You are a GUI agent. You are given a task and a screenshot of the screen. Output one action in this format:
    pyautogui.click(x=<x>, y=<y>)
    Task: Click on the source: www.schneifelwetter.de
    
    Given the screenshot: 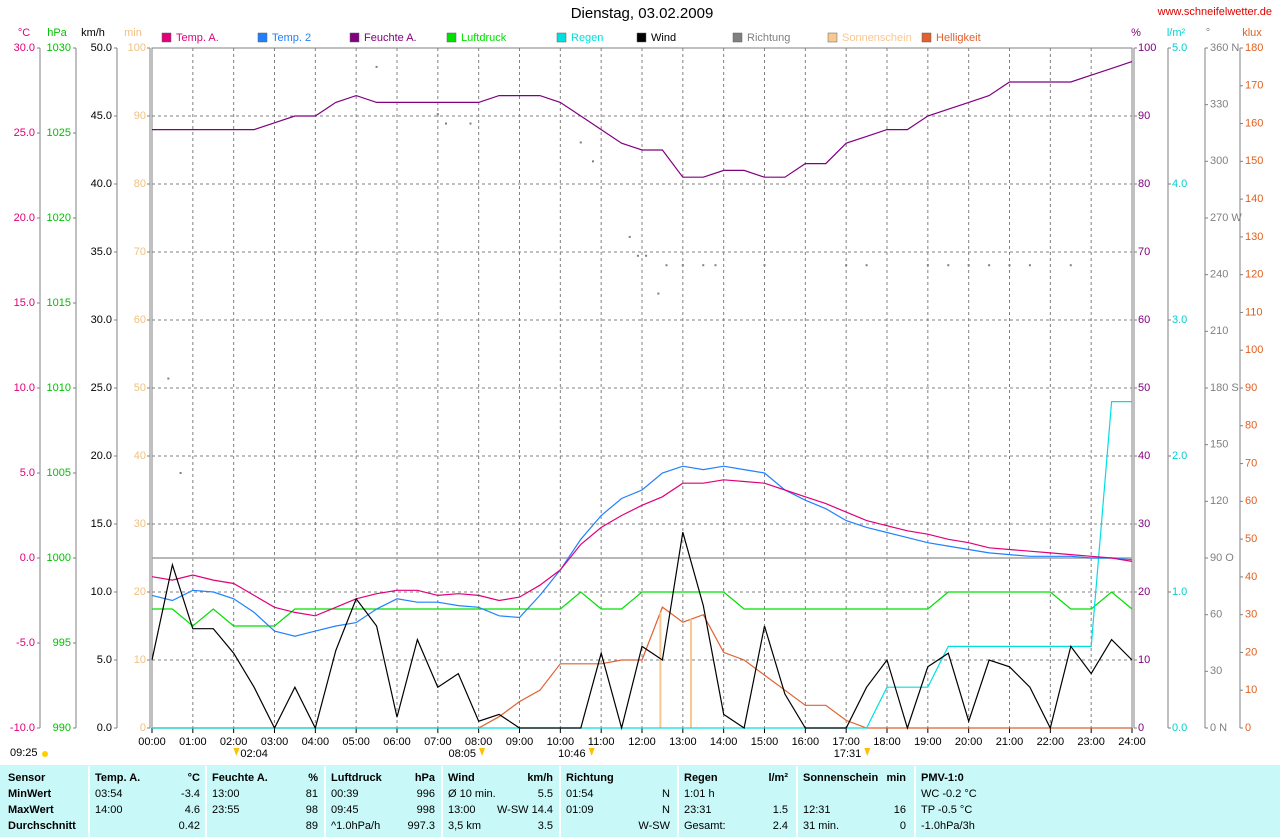 What is the action you would take?
    pyautogui.click(x=1214, y=12)
    